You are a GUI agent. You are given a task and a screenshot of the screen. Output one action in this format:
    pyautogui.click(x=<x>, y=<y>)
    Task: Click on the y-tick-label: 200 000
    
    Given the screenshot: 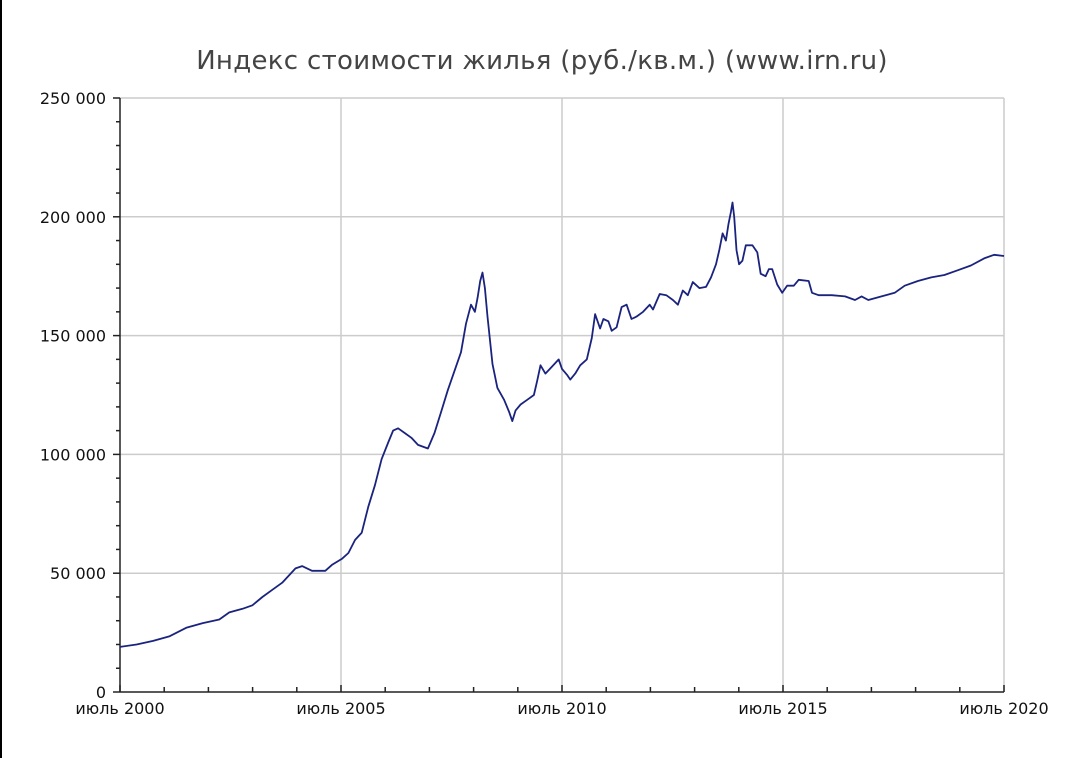 What is the action you would take?
    pyautogui.click(x=73, y=217)
    